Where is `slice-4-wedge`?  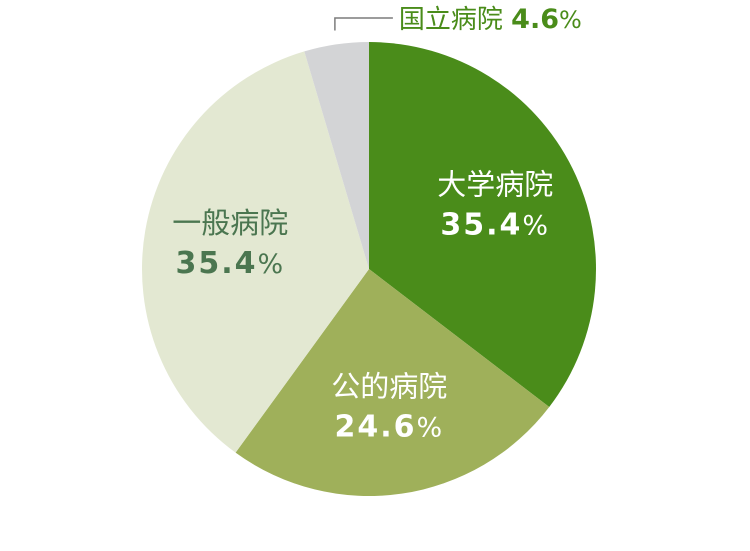
slice-4-wedge is located at coordinates (336, 155).